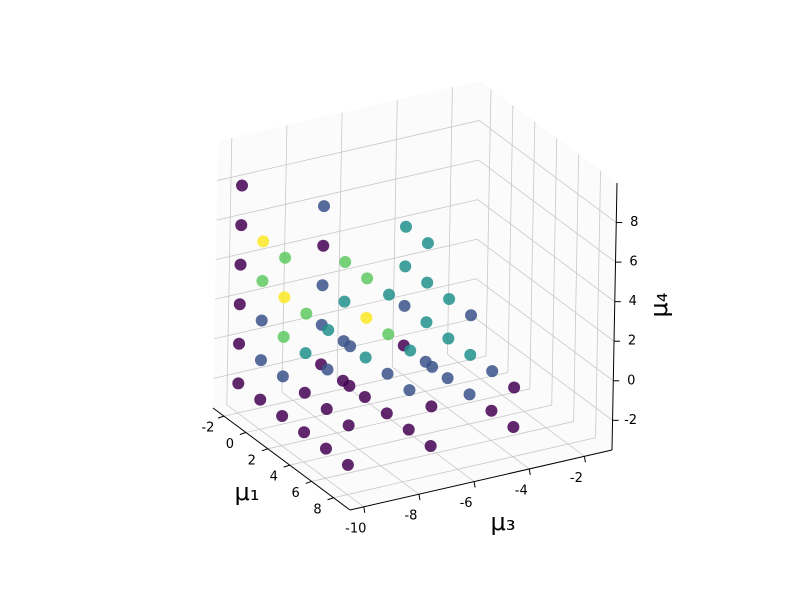 This screenshot has width=800, height=600. Describe the element at coordinates (466, 503) in the screenshot. I see `y-tick-label: -6` at that location.